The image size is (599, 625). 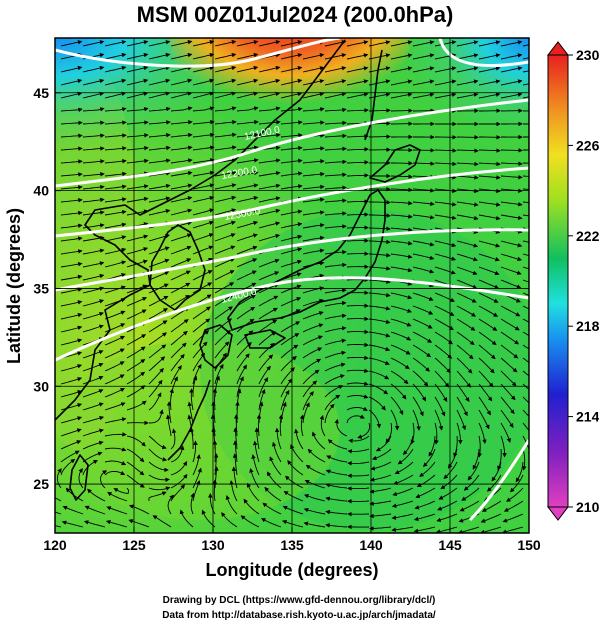 I want to click on colorbar-tick-label: 226, so click(x=587, y=145).